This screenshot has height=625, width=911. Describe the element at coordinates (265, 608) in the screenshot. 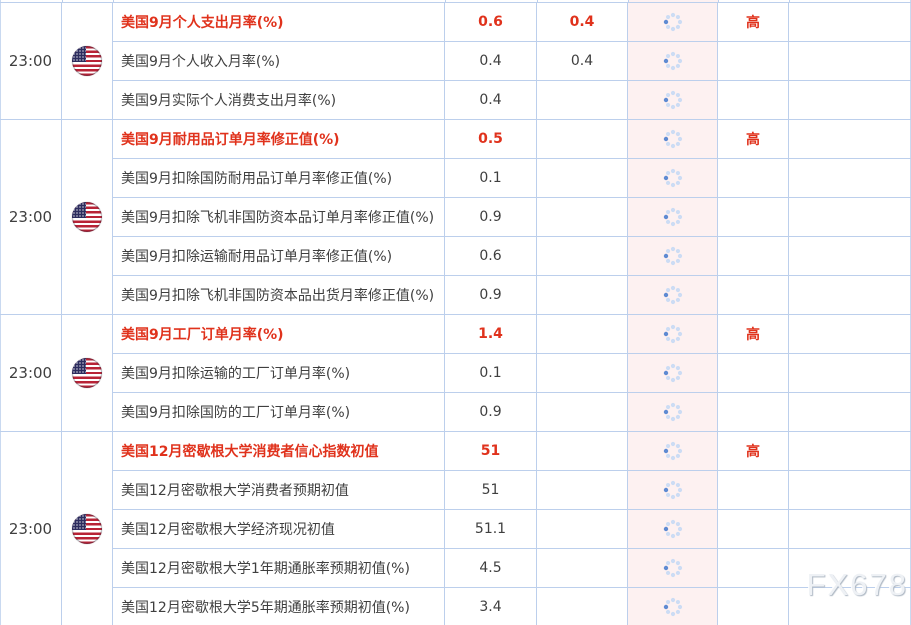

I see `indicator-label: 美国12月密歇根大学5年期通胀率预期初值(%)` at that location.